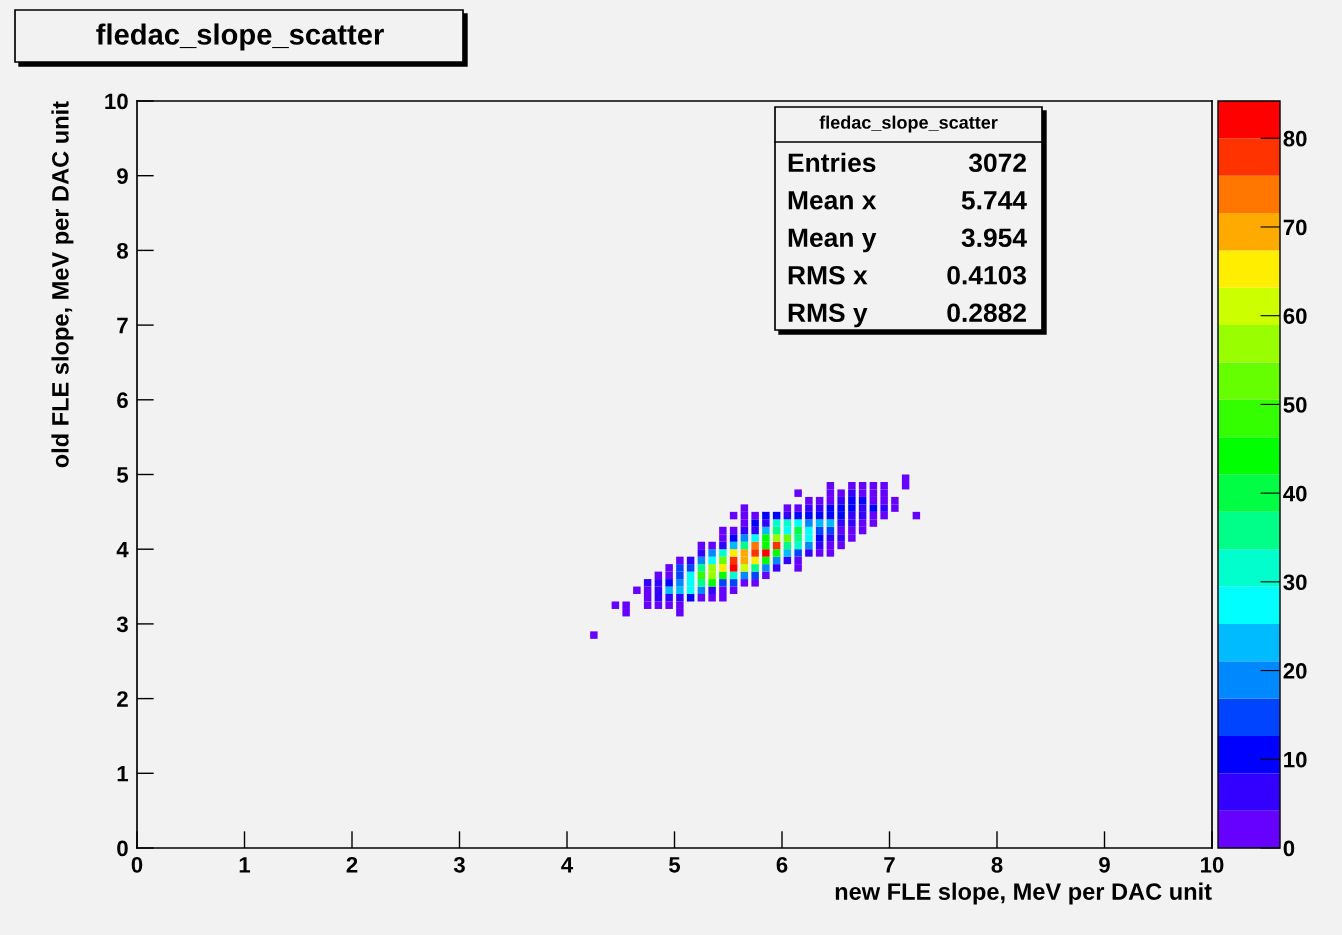  I want to click on y-axis-title: old FLE slope, MeV per DAC unit, so click(62, 284).